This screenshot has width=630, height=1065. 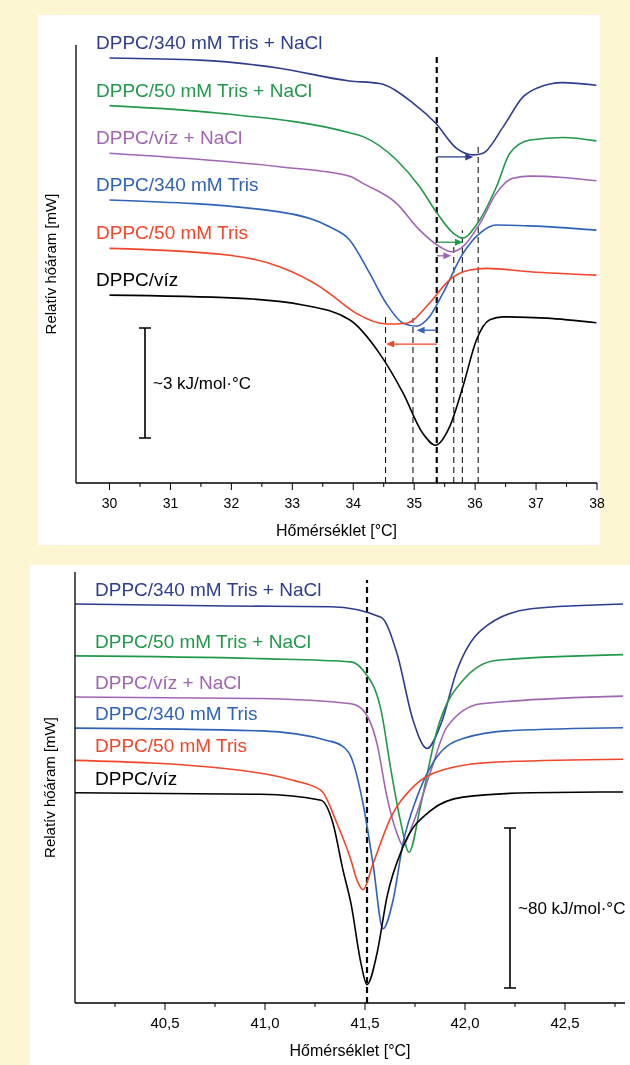 What do you see at coordinates (536, 503) in the screenshot?
I see `x-tick-label: 37` at bounding box center [536, 503].